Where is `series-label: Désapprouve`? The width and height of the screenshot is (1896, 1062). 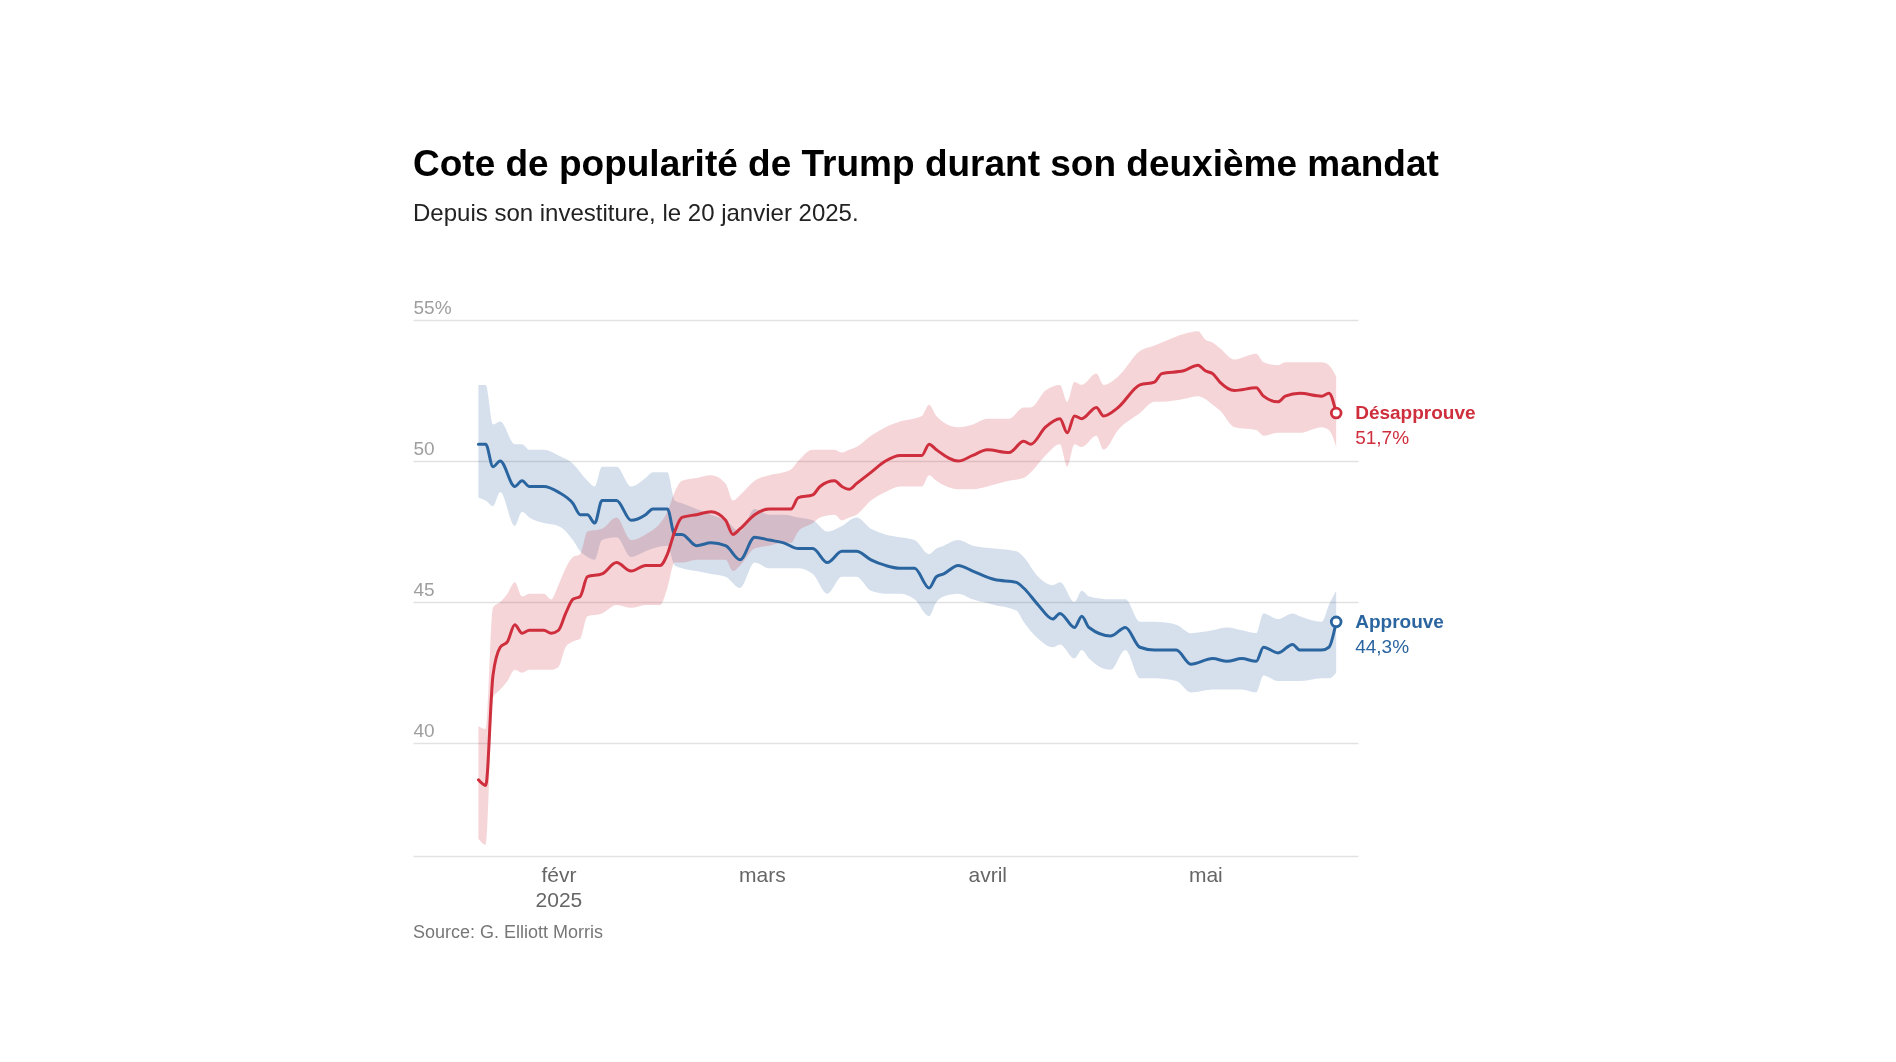 series-label: Désapprouve is located at coordinates (1415, 413).